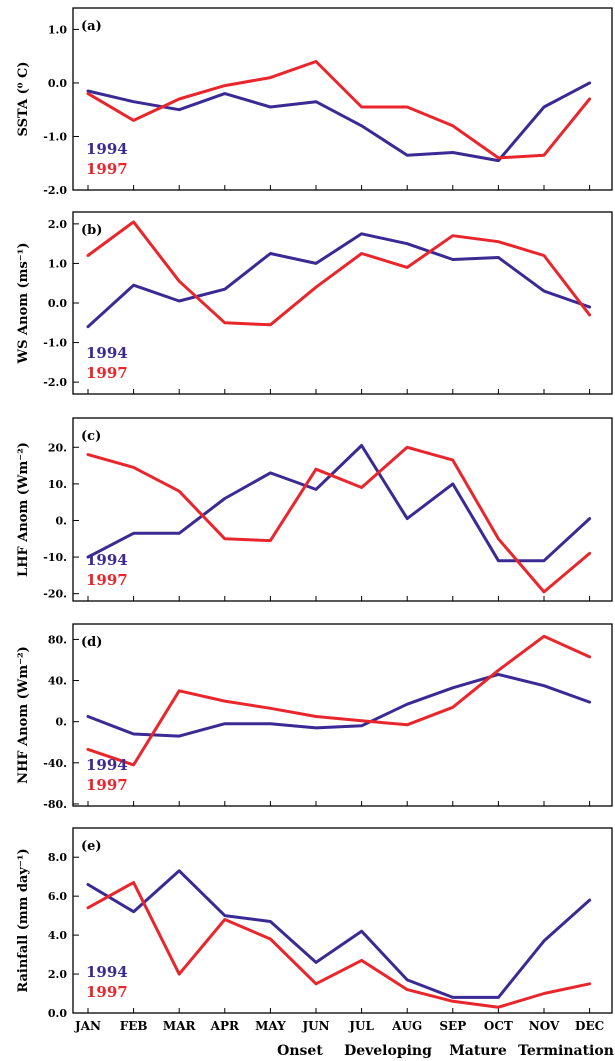 This screenshot has height=1061, width=615. I want to click on x-tick-label: OCT, so click(498, 1026).